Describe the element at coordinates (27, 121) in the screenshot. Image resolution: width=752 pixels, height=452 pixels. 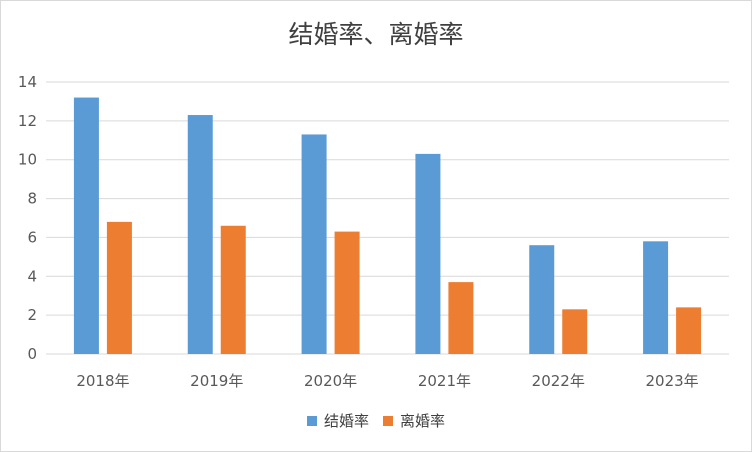
I see `y-tick-label-12: 12` at that location.